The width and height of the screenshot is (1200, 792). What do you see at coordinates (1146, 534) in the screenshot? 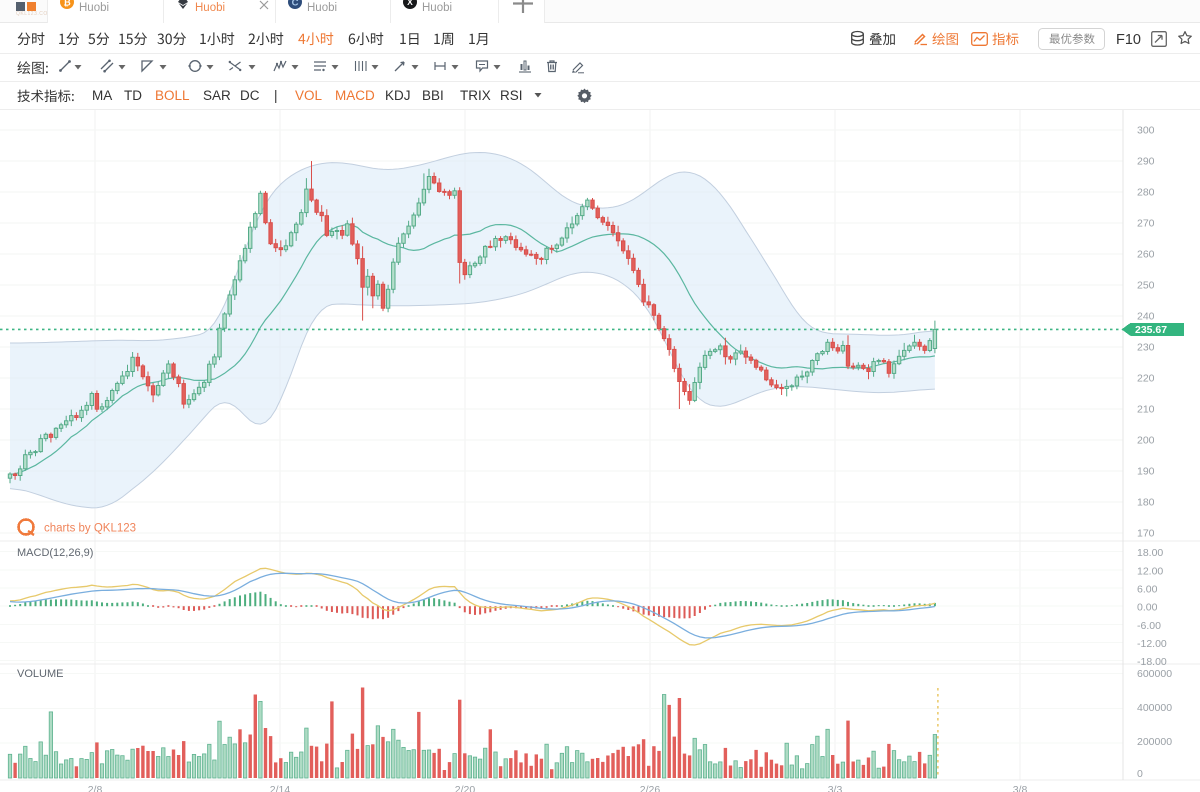
I see `svg-text: 170` at bounding box center [1146, 534].